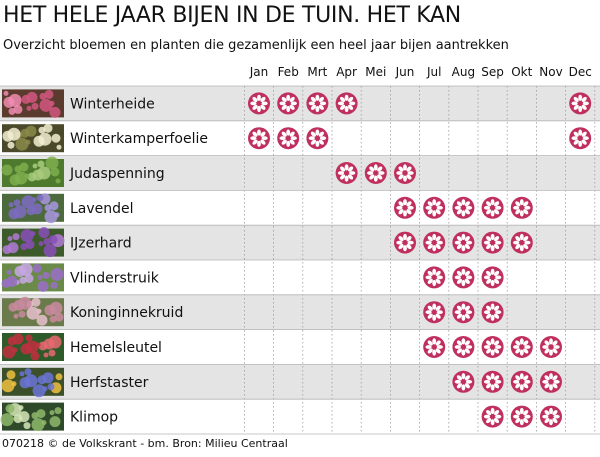 This screenshot has height=457, width=600. I want to click on plant-label: Judaspenning, so click(117, 174).